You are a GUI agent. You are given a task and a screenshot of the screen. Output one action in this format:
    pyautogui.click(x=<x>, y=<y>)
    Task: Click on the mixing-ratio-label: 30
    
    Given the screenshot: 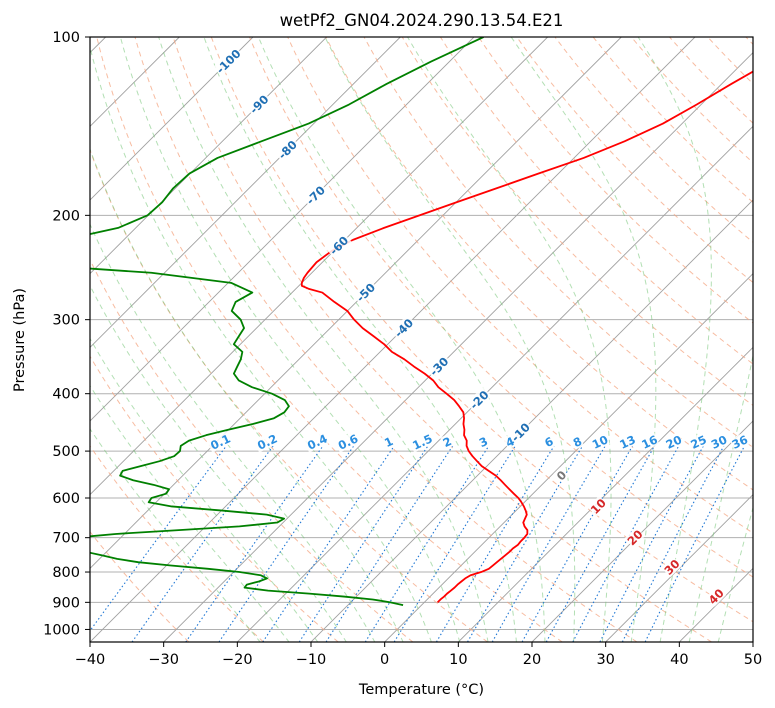 What is the action you would take?
    pyautogui.click(x=718, y=442)
    